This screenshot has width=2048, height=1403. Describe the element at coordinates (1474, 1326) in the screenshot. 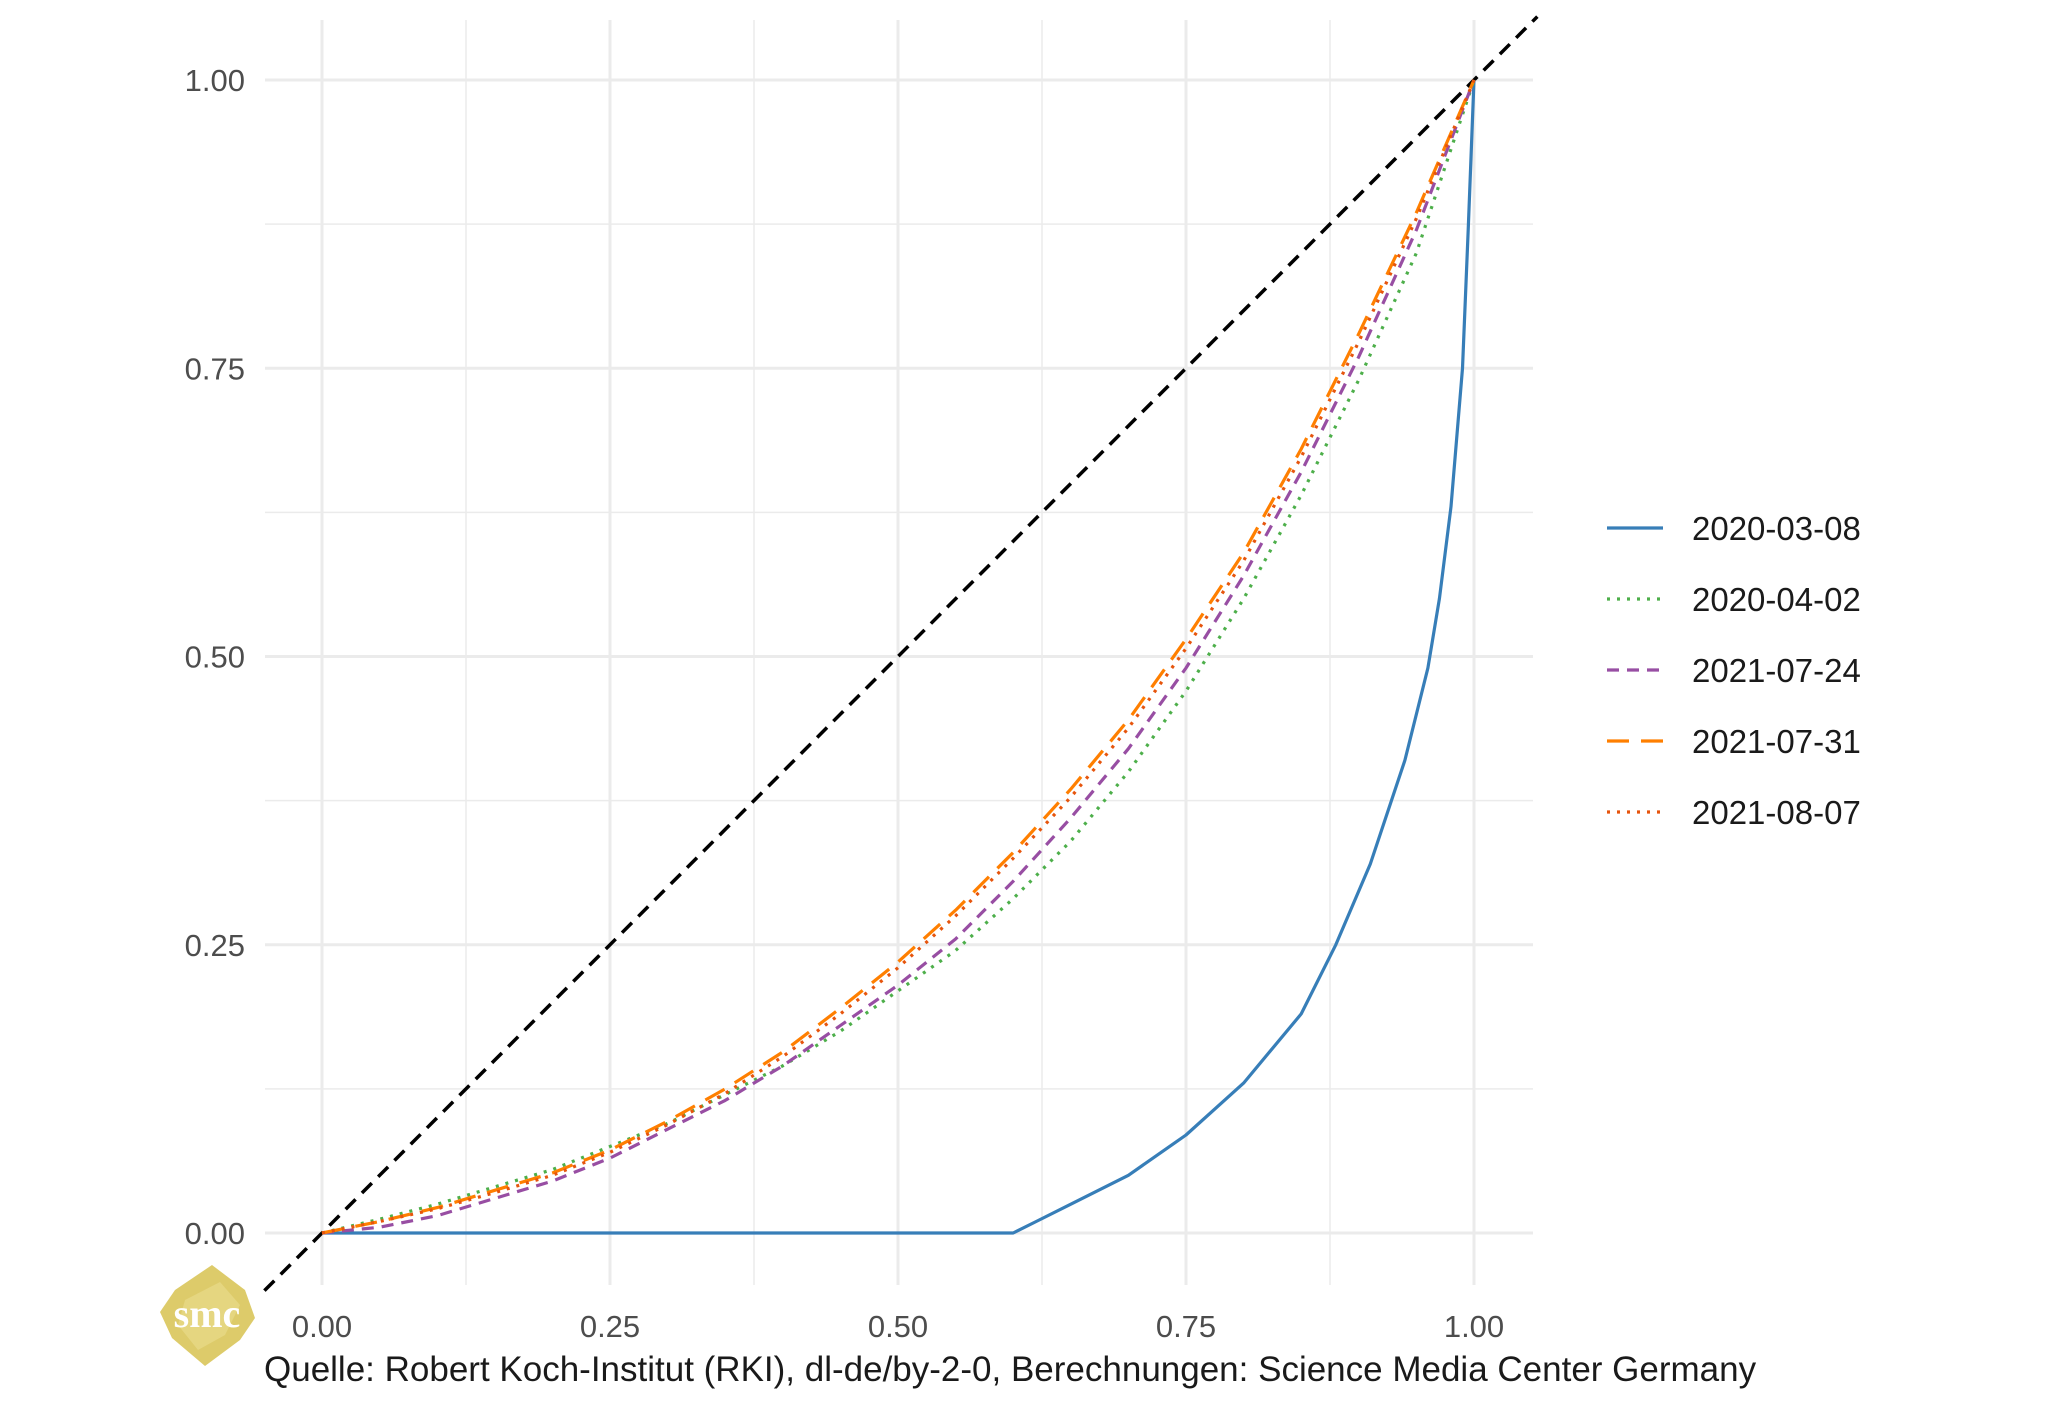

I see `x-tick-label: 1.00` at that location.